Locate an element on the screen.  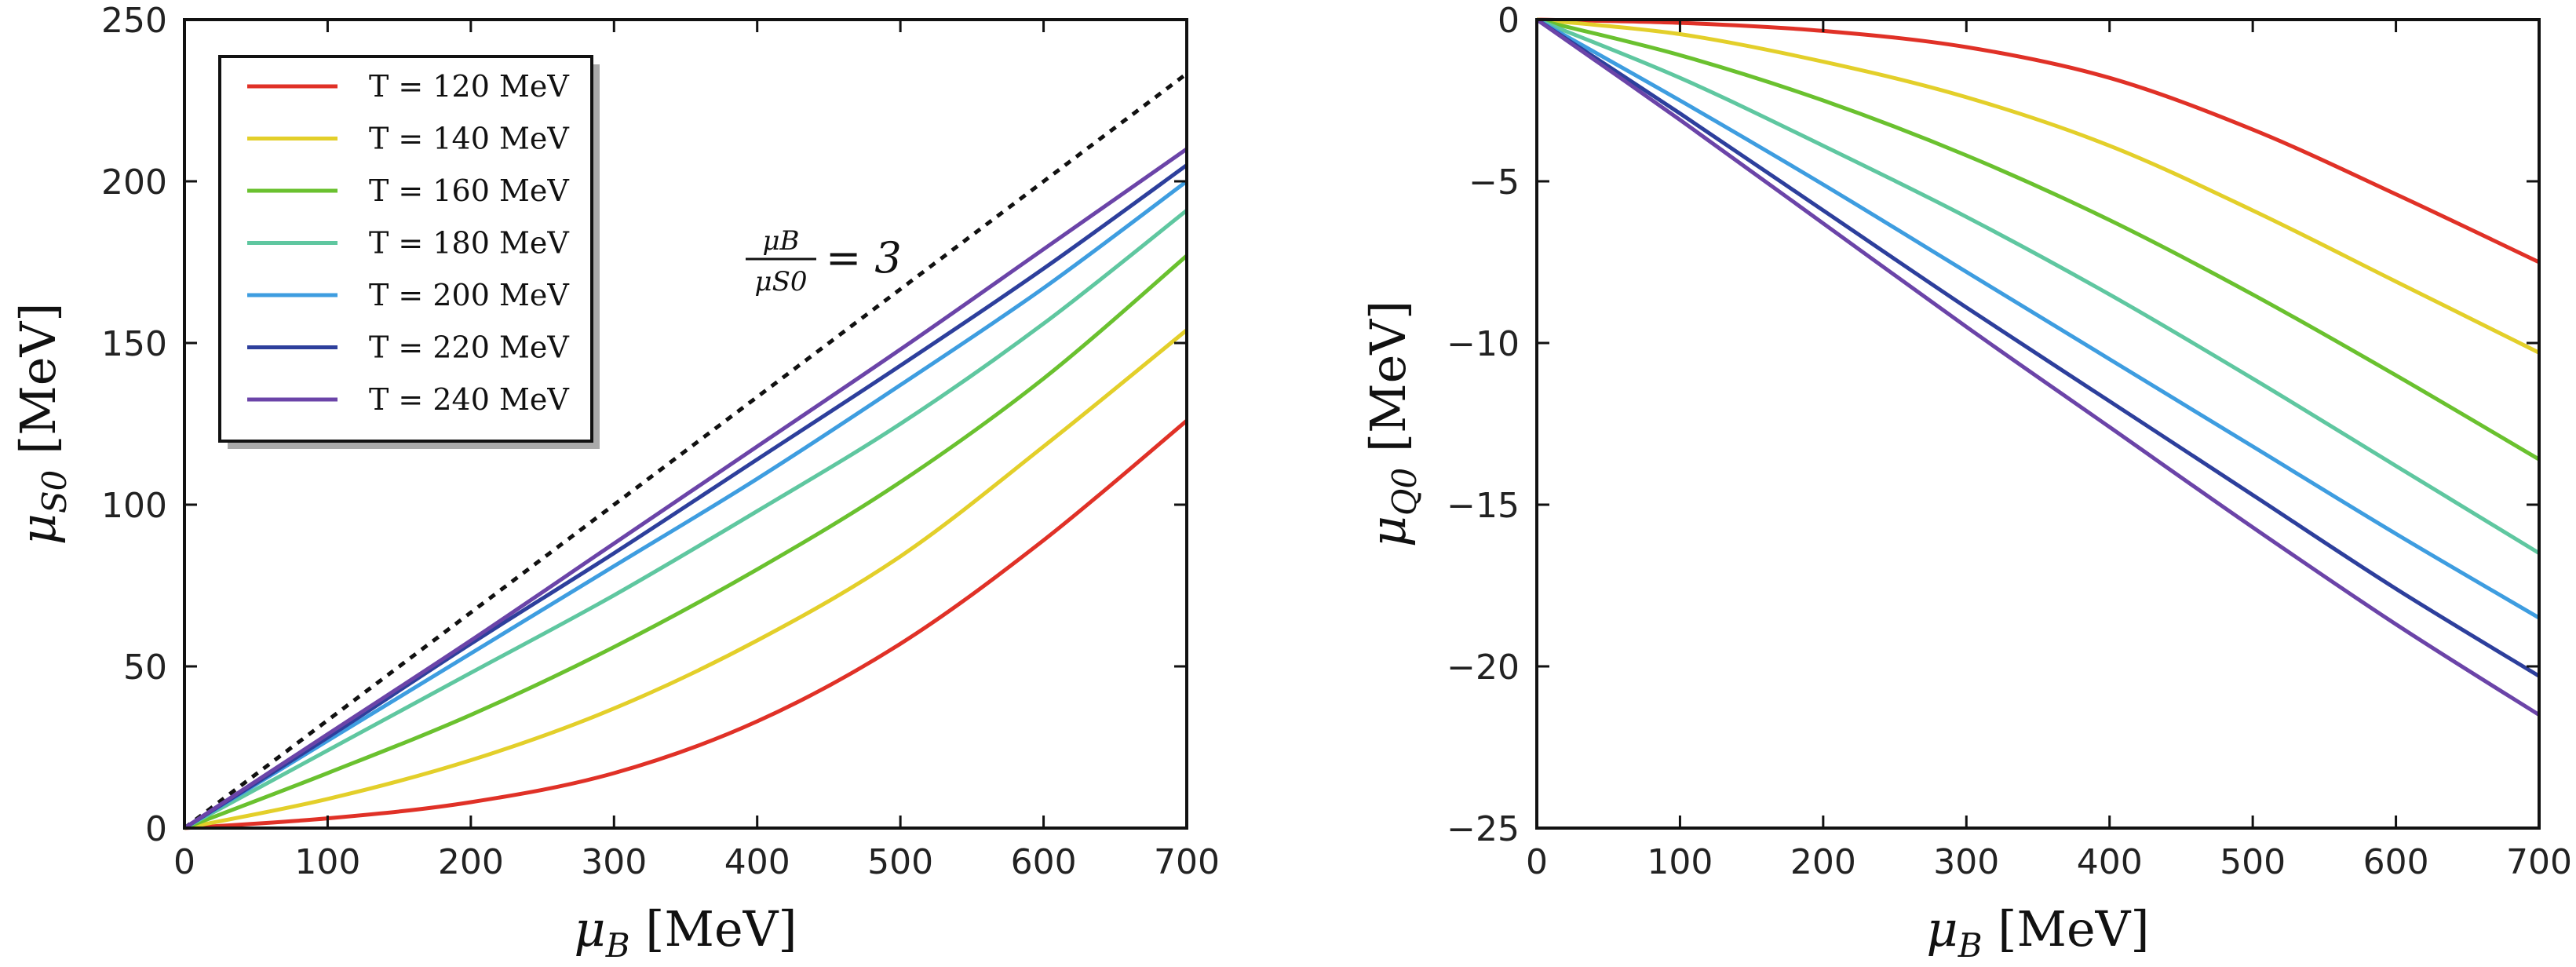
legend-label: T = 180 MeV is located at coordinates (469, 243).